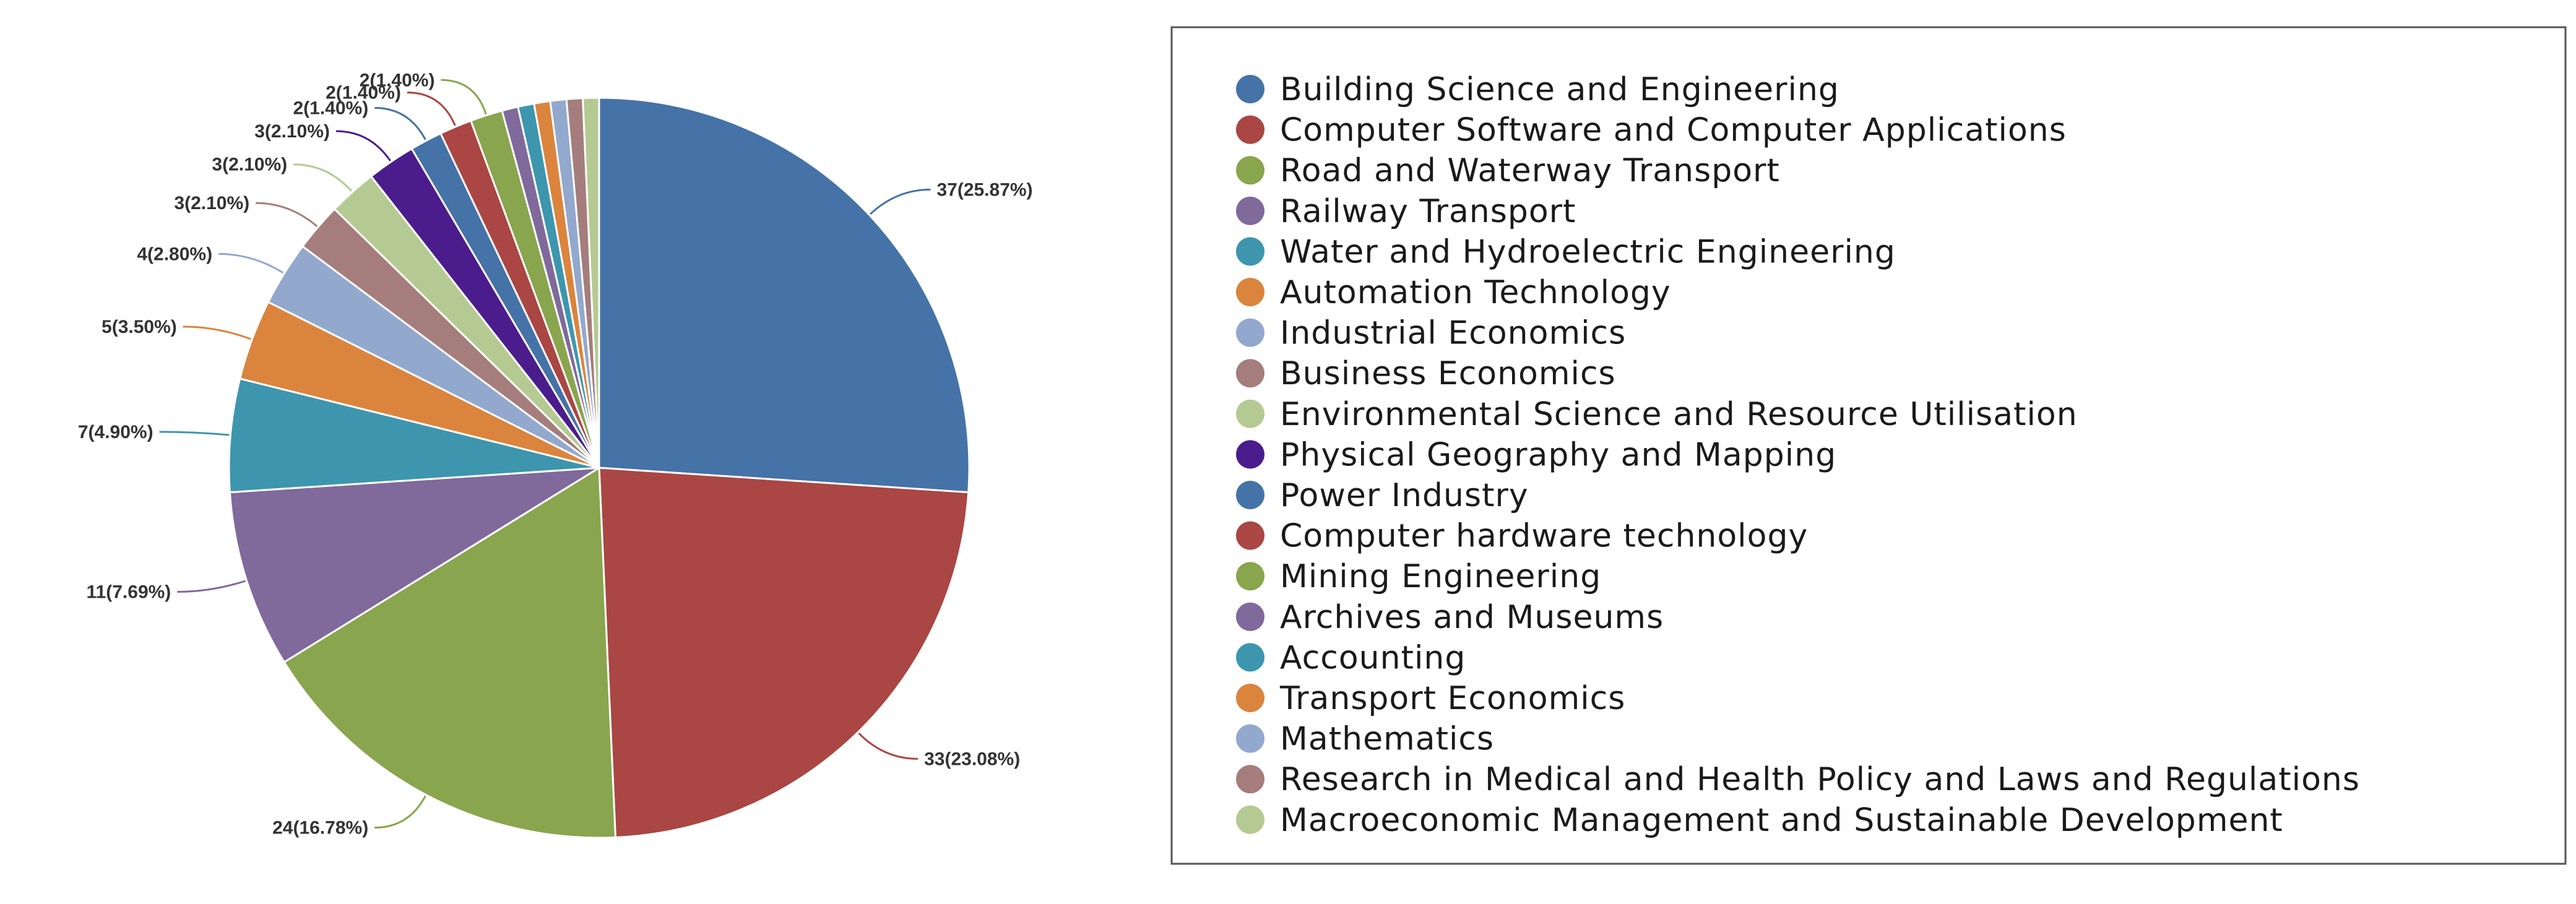  Describe the element at coordinates (211, 586) in the screenshot. I see `leader-line-railway-transport` at that location.